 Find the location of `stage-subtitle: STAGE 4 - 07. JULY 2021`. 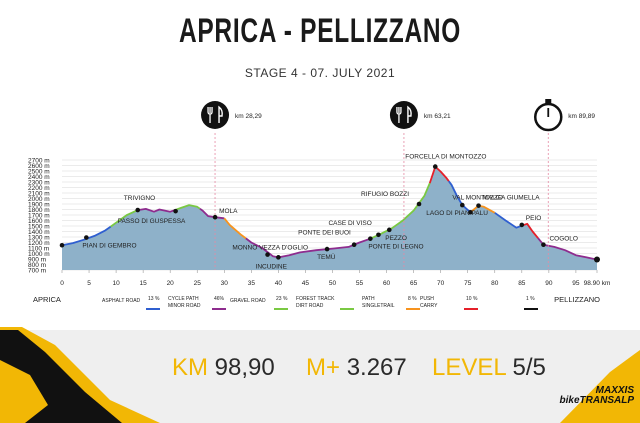

stage-subtitle: STAGE 4 - 07. JULY 2021 is located at coordinates (320, 73).